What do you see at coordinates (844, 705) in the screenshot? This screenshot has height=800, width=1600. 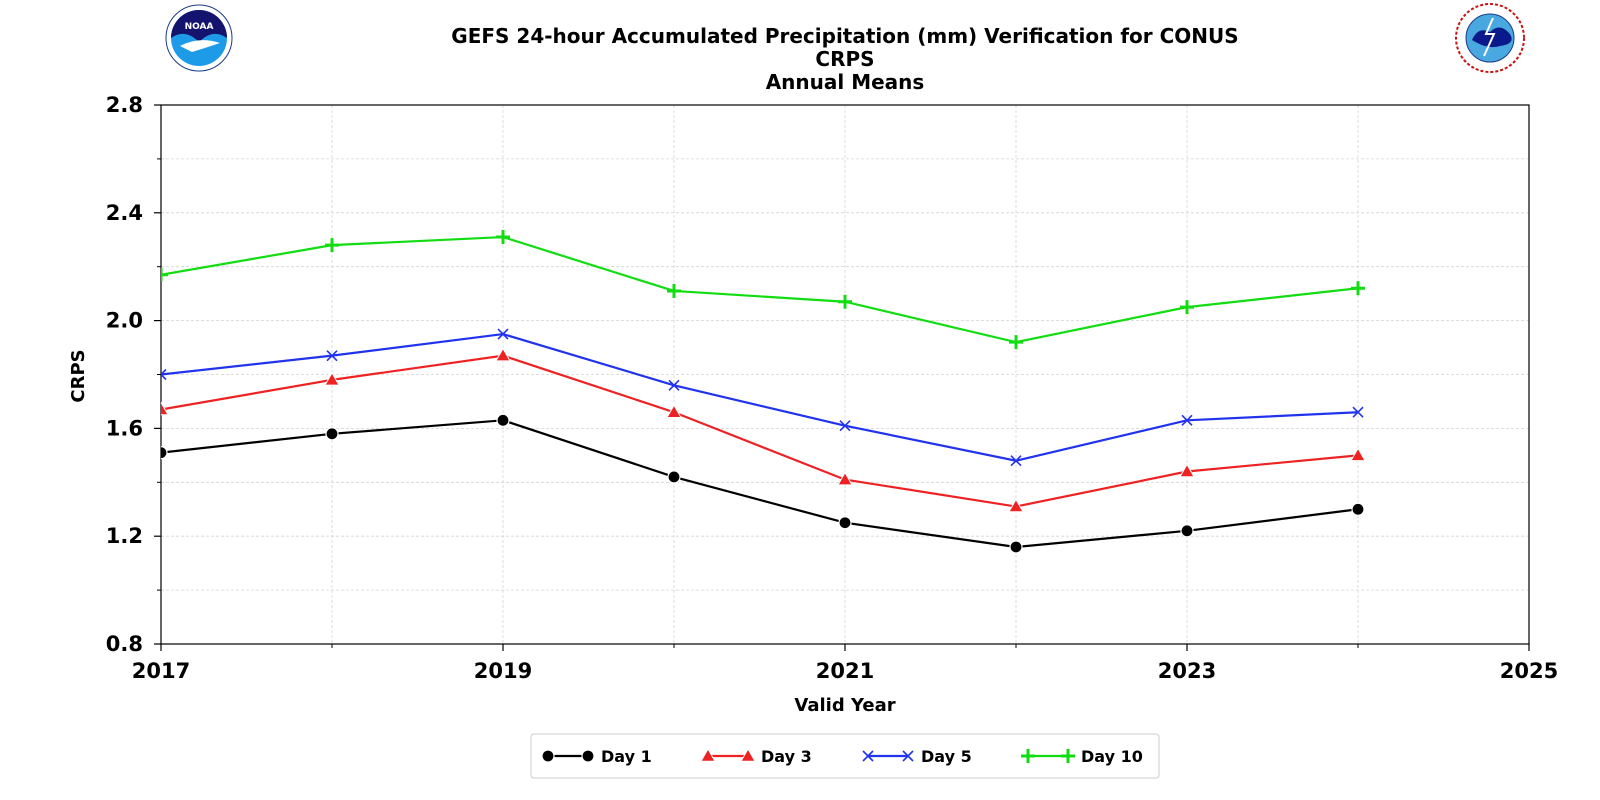 I see `x-axis-title: Valid Year` at bounding box center [844, 705].